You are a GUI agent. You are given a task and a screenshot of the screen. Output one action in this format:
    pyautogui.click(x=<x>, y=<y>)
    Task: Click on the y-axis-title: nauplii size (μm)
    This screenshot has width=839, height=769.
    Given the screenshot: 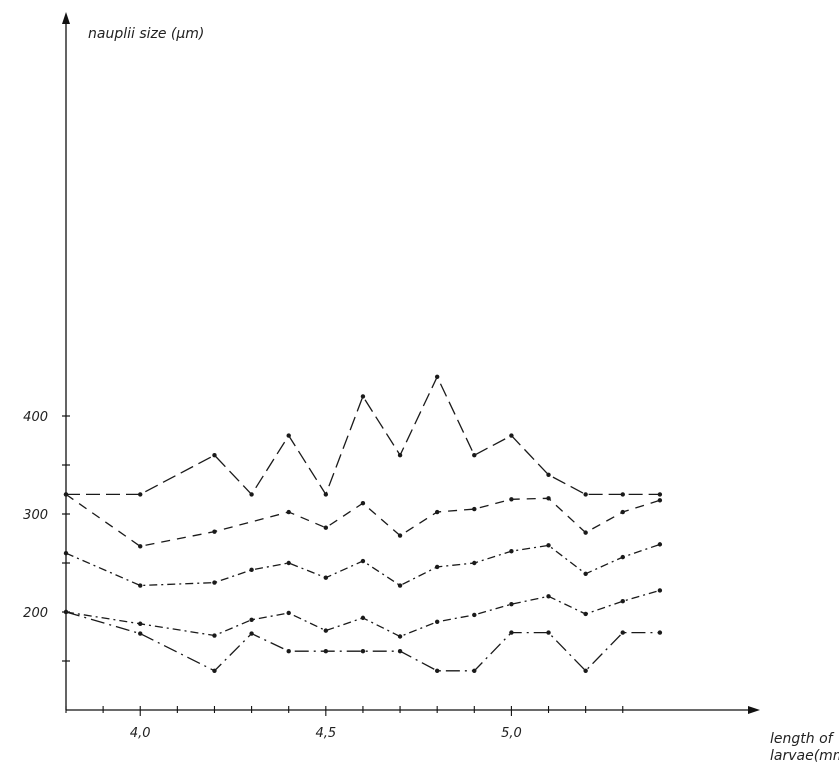 What is the action you would take?
    pyautogui.click(x=146, y=34)
    